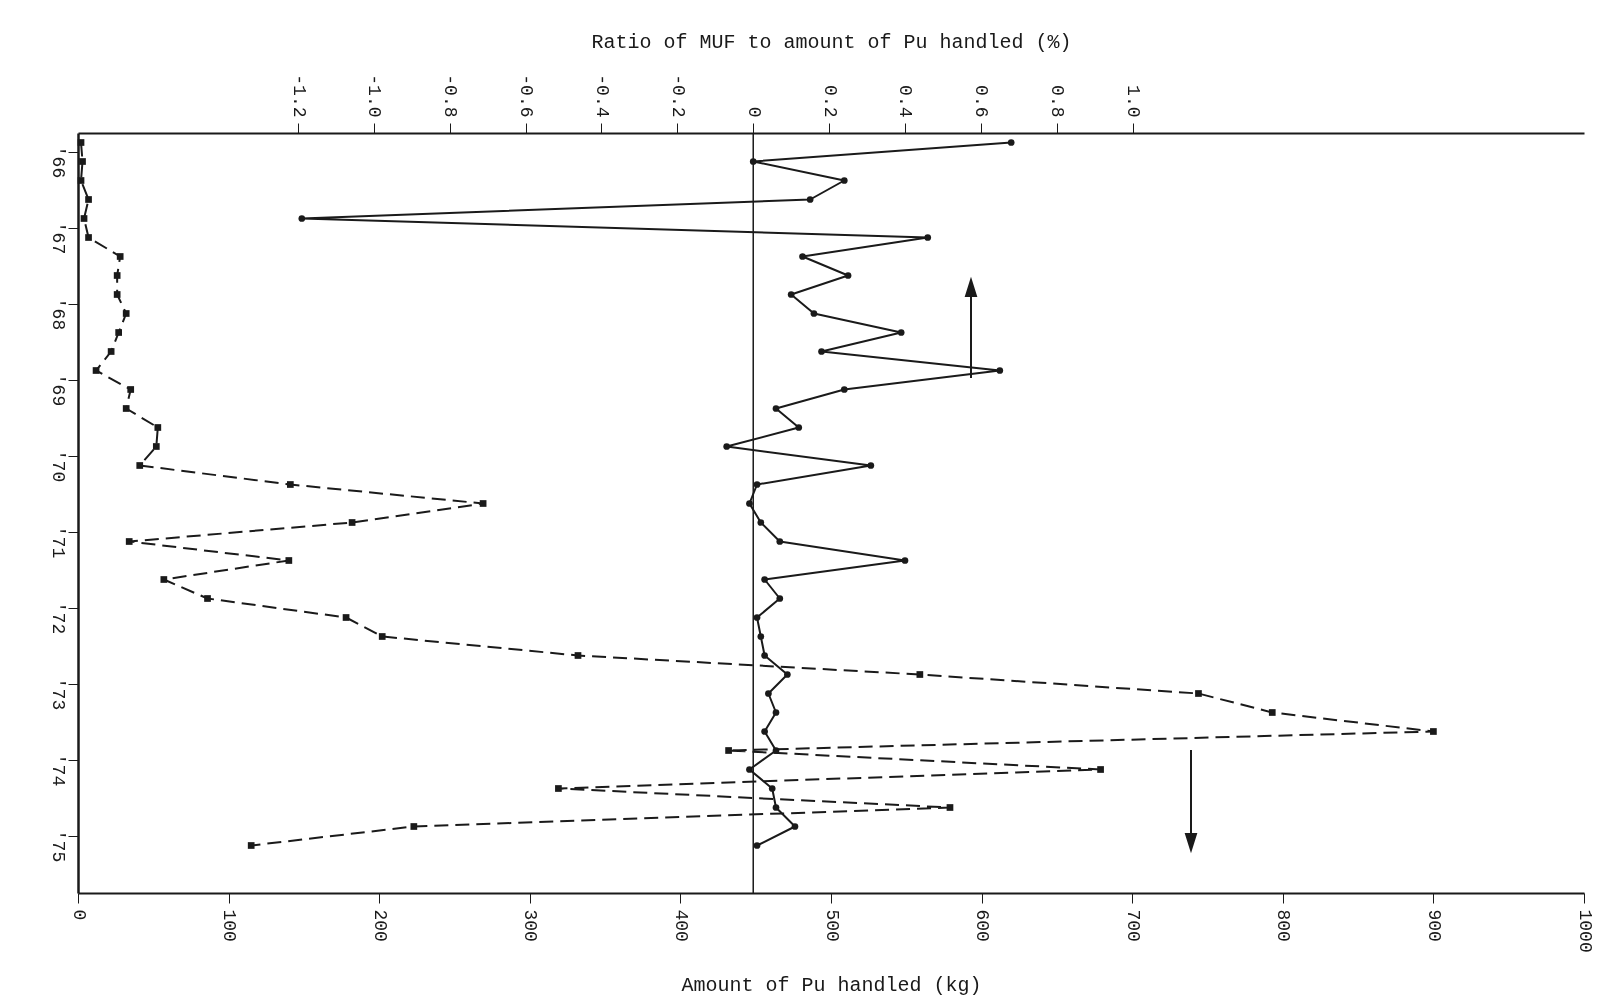 This screenshot has width=1606, height=1008. Describe the element at coordinates (680, 925) in the screenshot. I see `x-tick-label: 400` at that location.